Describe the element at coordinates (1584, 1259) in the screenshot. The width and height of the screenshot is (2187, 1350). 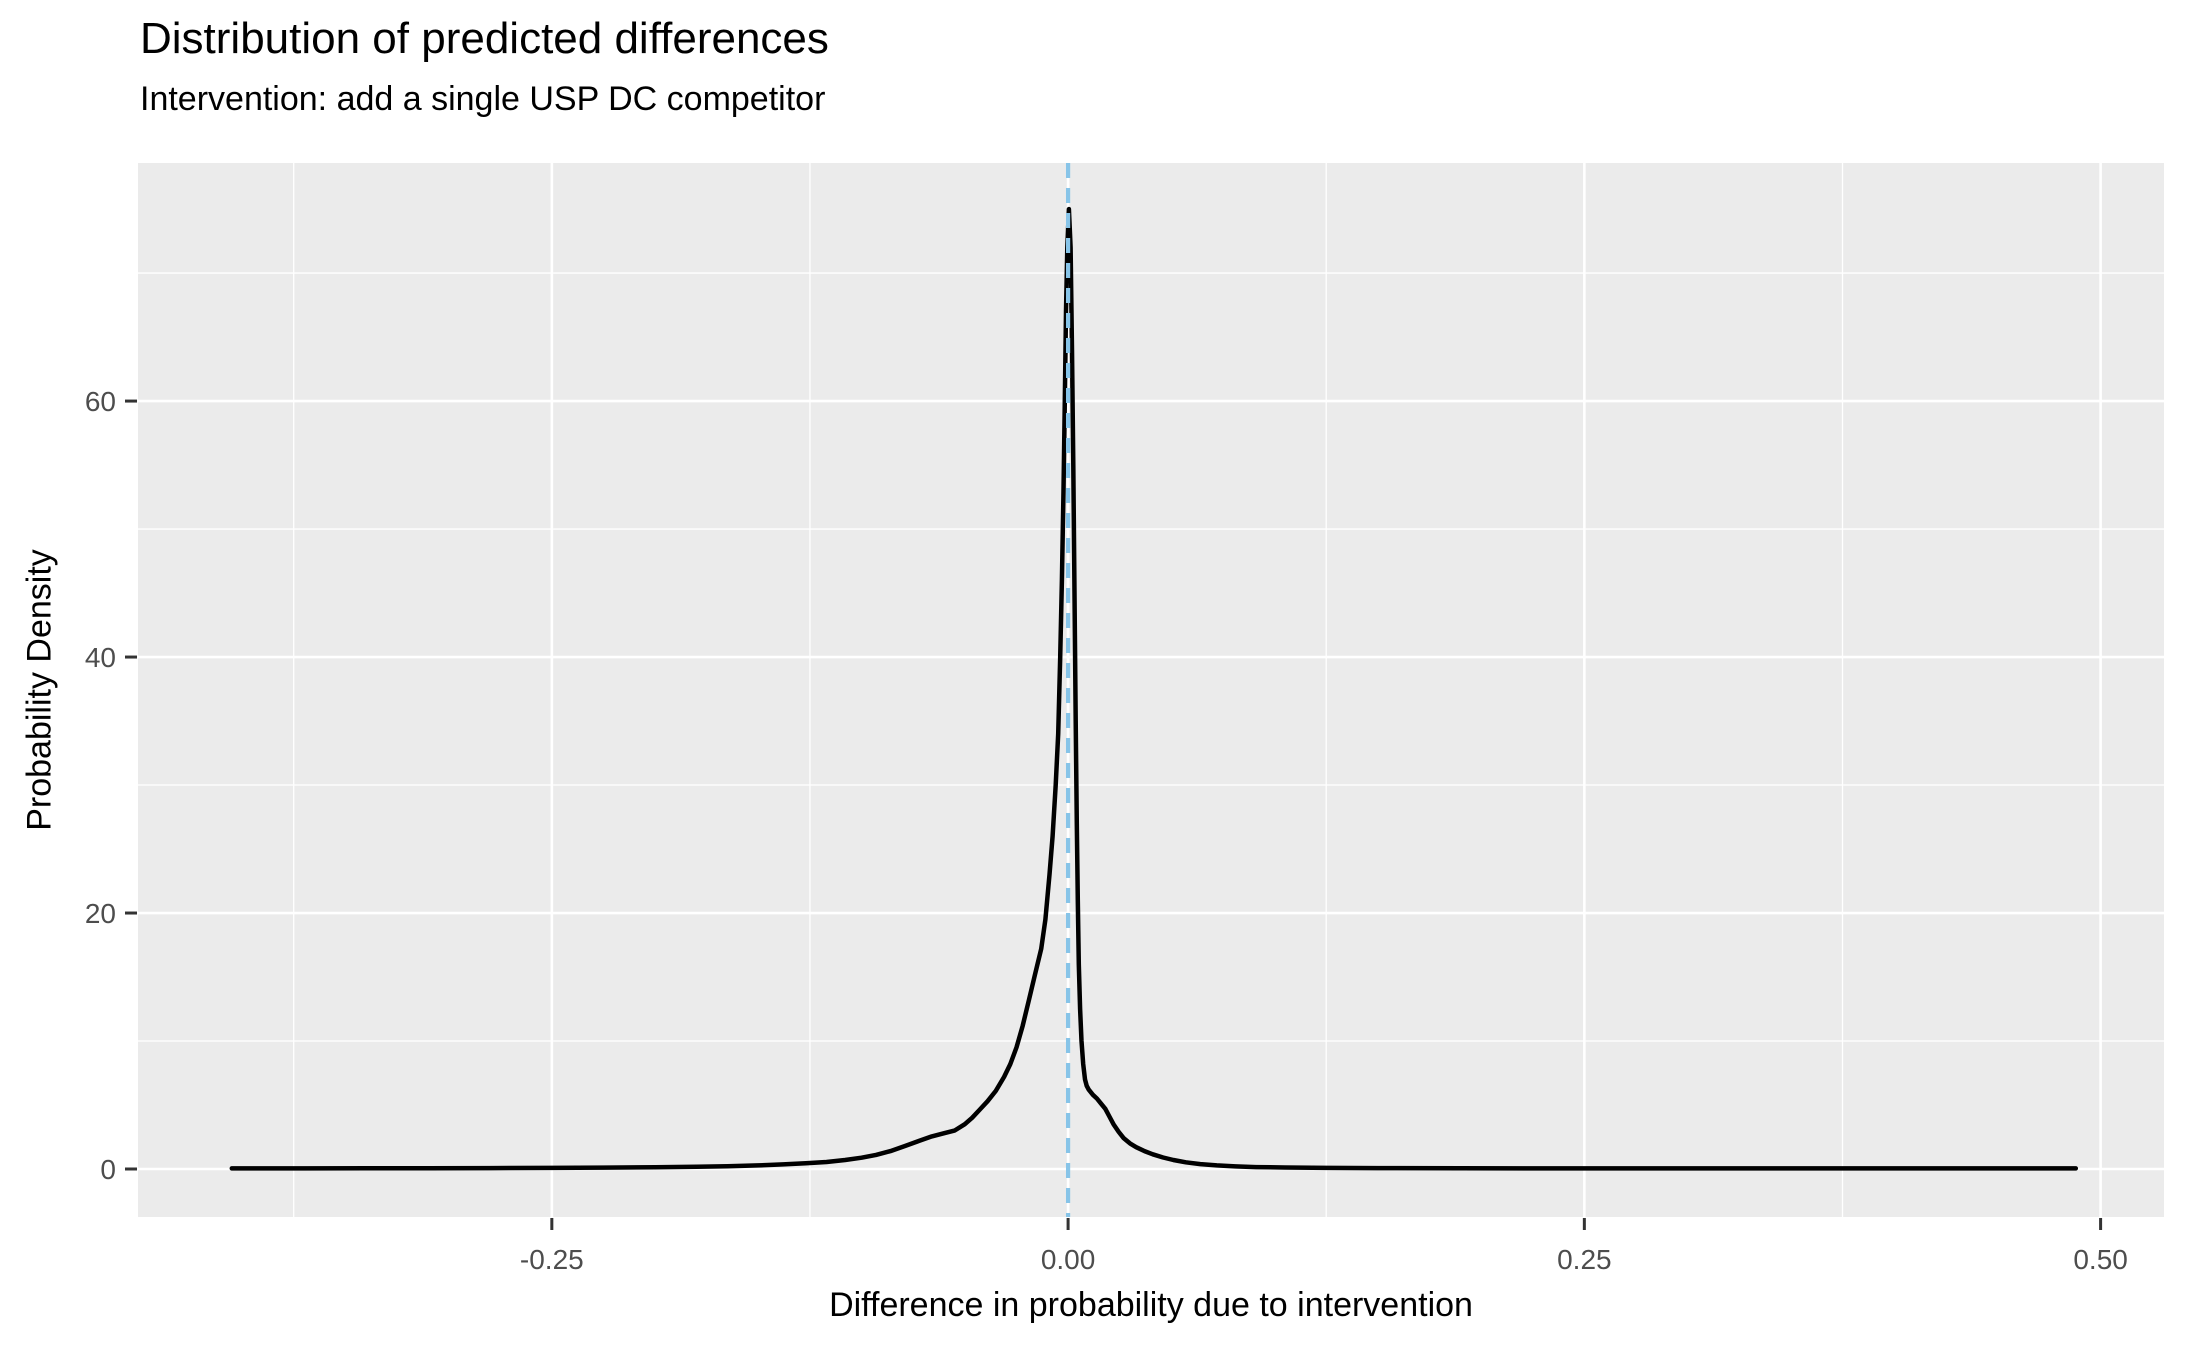
I see `x-tick-label: 0.25` at that location.